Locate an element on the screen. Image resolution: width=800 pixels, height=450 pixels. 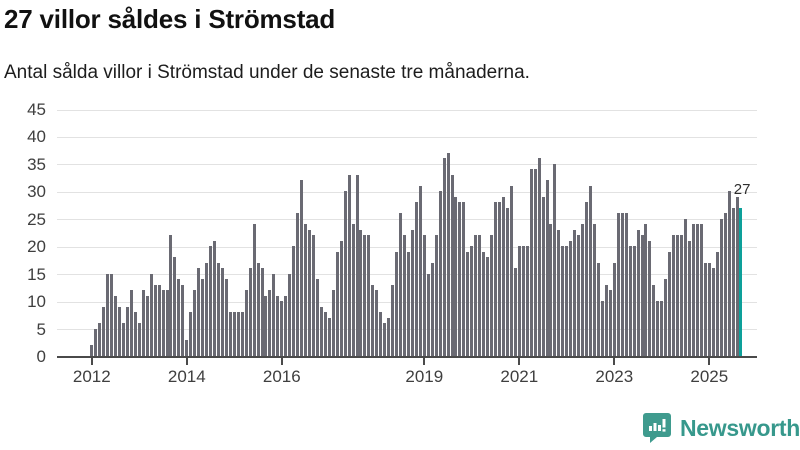
x-axis-tick-label: 2025 is located at coordinates (709, 376).